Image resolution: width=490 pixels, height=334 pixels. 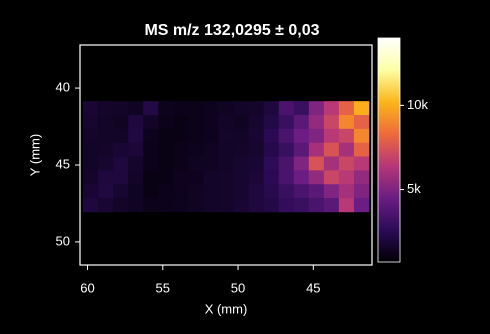 I want to click on chart-title: MS m/z 132,0295 ± 0,03, so click(x=231, y=30).